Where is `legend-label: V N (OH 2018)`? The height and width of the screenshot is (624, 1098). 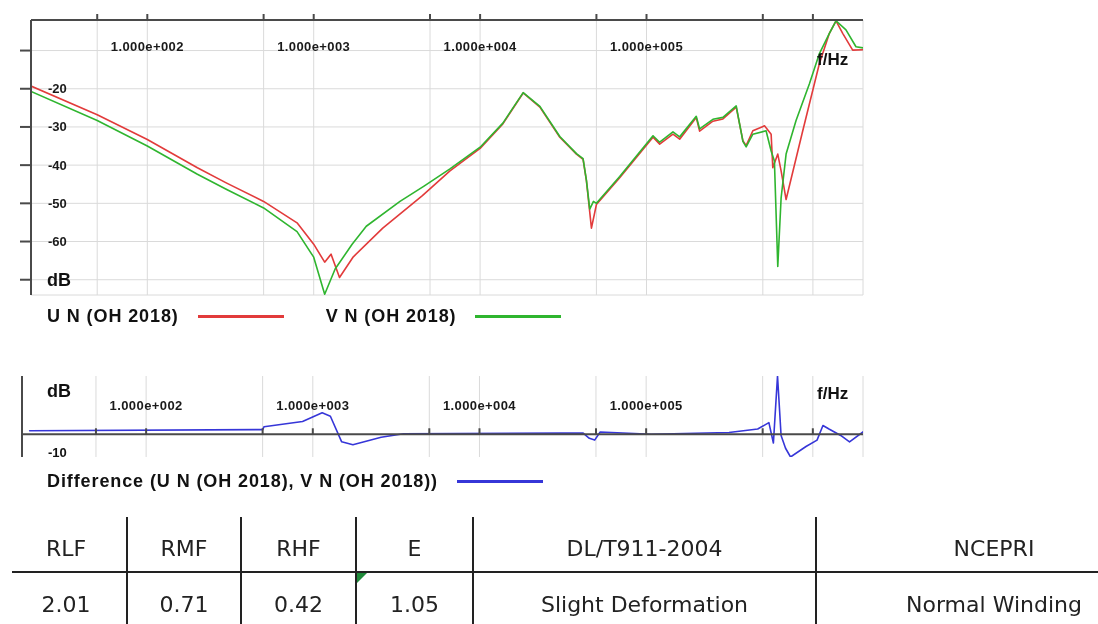
legend-label: V N (OH 2018) is located at coordinates (391, 316).